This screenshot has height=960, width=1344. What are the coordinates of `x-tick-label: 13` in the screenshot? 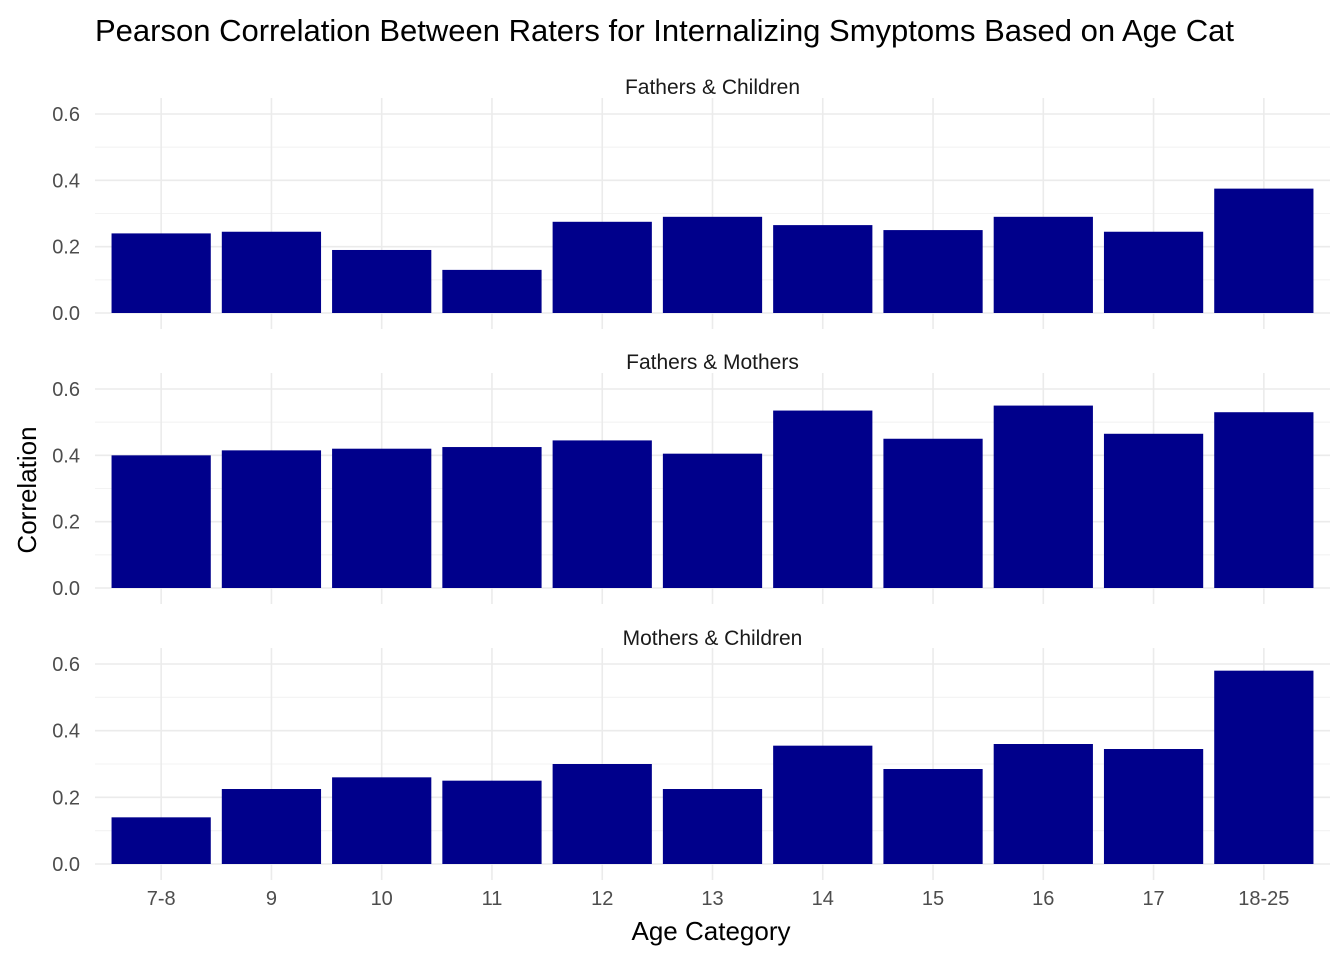 It's located at (712, 899).